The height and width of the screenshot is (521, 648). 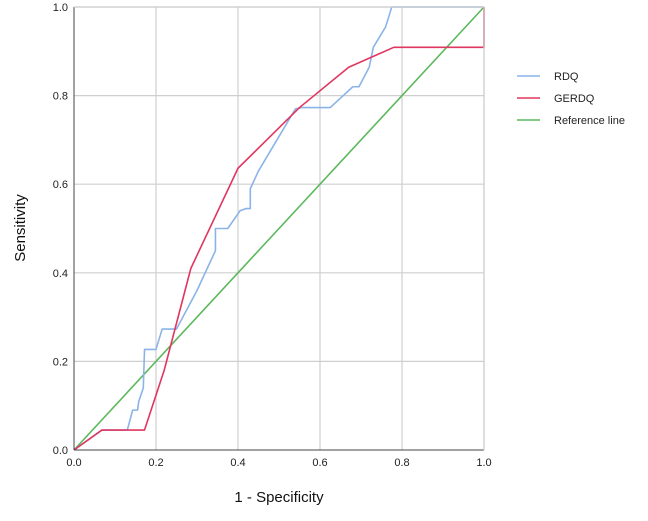 I want to click on y-axis-title: Sensitivity, so click(x=20, y=228).